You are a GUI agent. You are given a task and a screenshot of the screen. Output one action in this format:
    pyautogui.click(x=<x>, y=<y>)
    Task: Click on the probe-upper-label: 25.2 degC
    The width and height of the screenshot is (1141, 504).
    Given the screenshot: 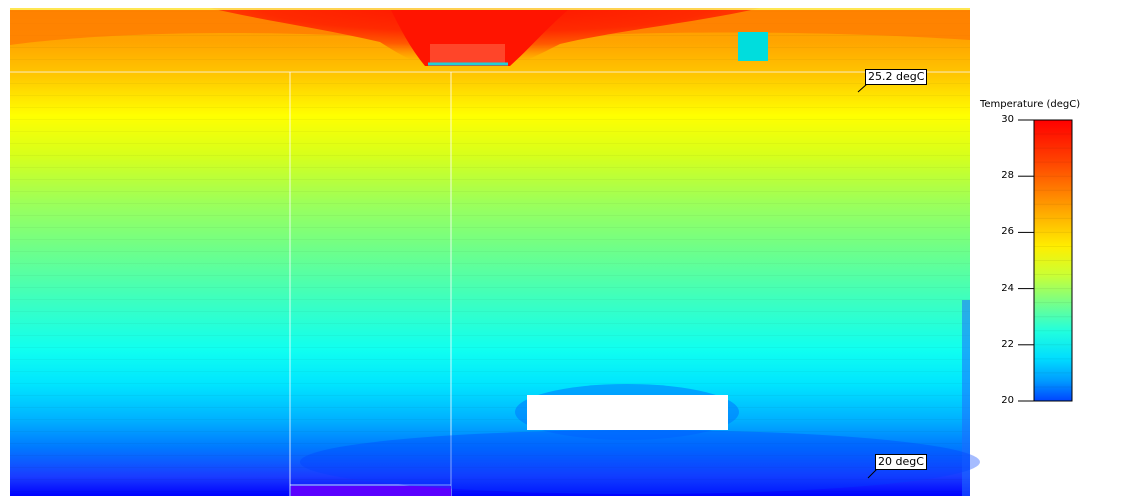 What is the action you would take?
    pyautogui.click(x=896, y=77)
    